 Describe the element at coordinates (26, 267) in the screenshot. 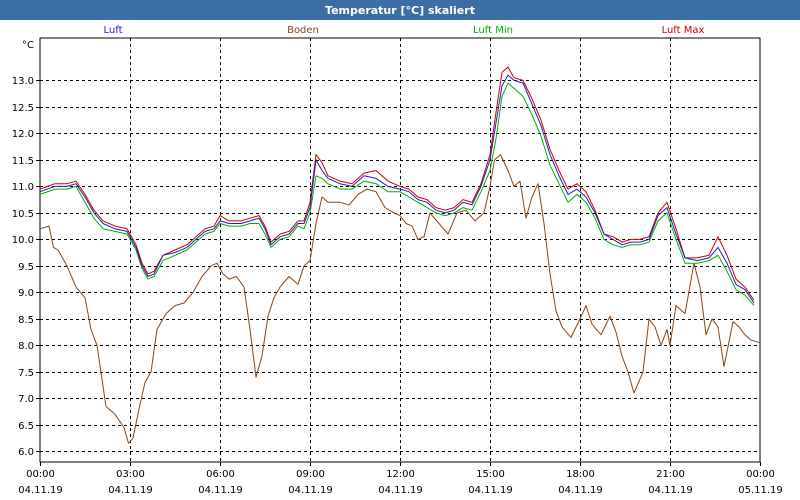

I see `y-tick-label: 9.5` at that location.